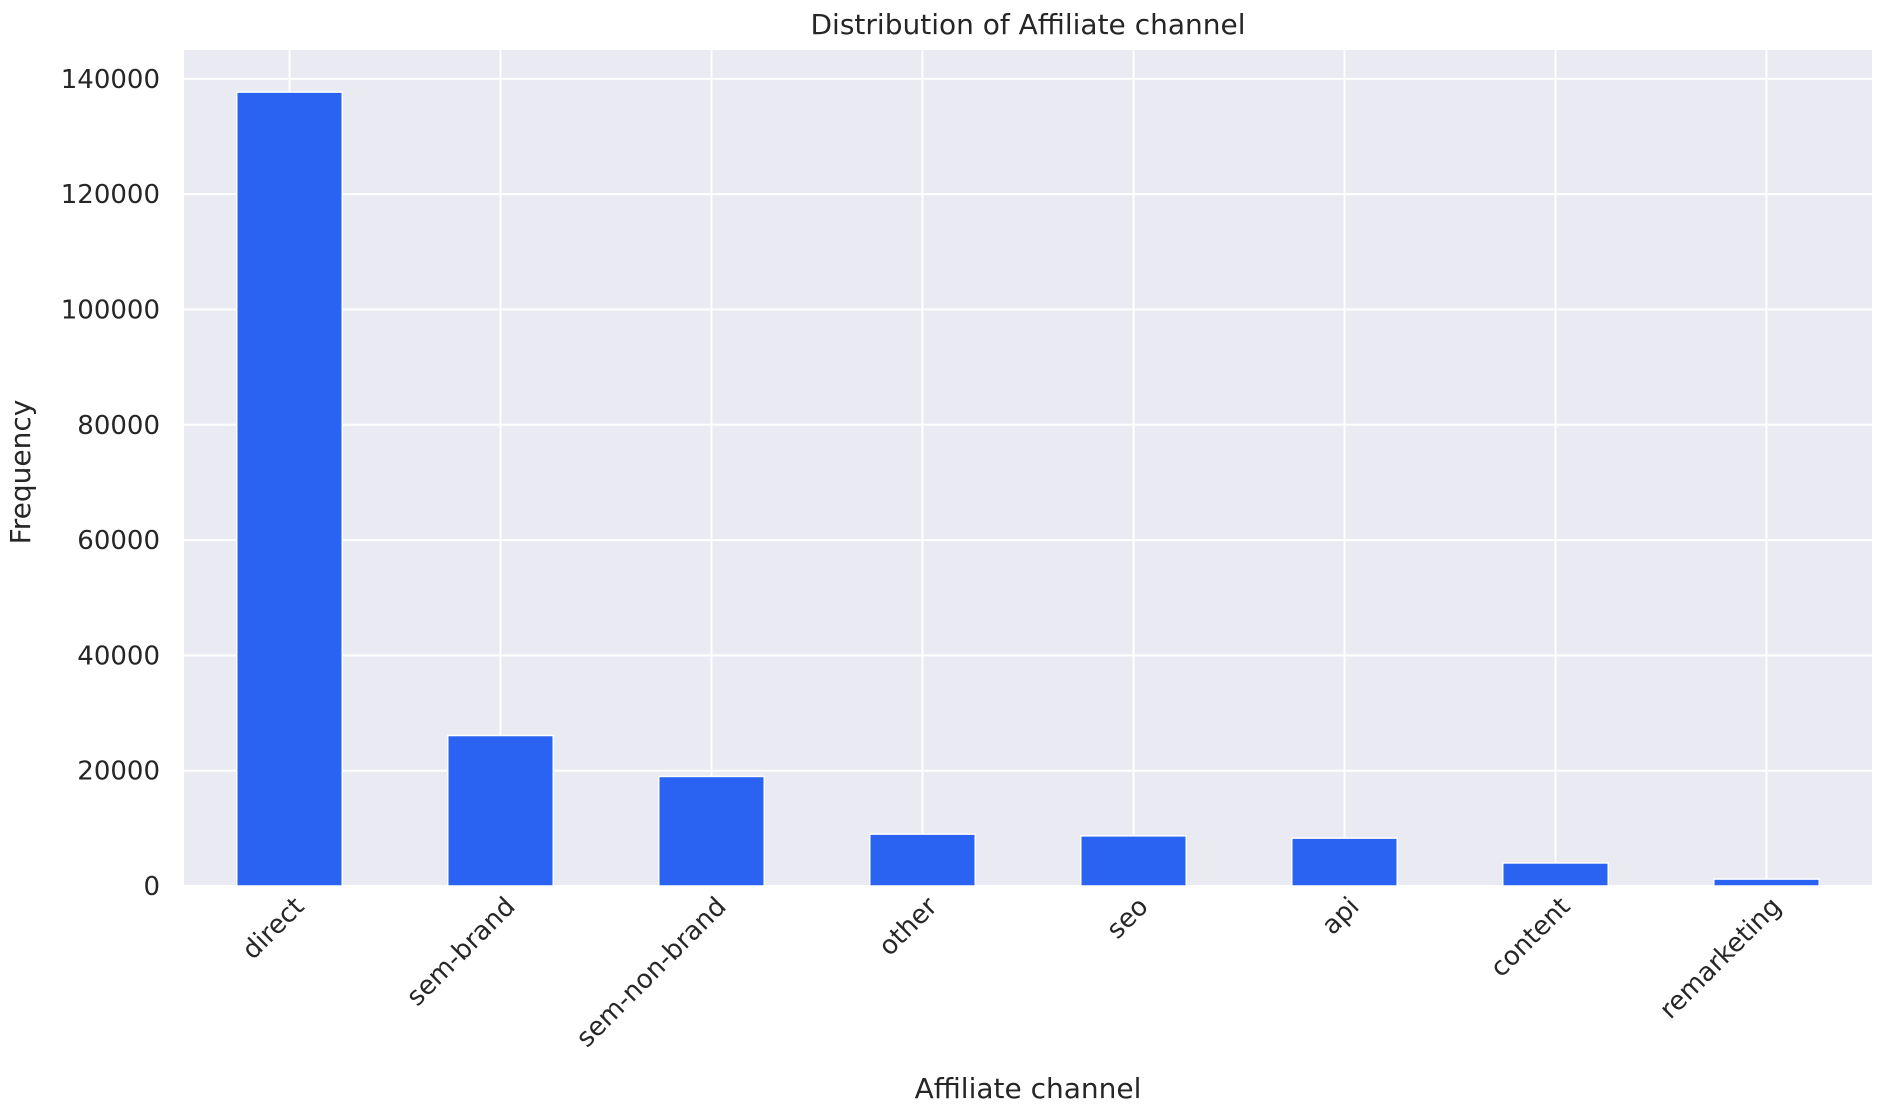 This screenshot has width=1882, height=1106. Describe the element at coordinates (274, 929) in the screenshot. I see `x-tick-label-direct: direct` at that location.